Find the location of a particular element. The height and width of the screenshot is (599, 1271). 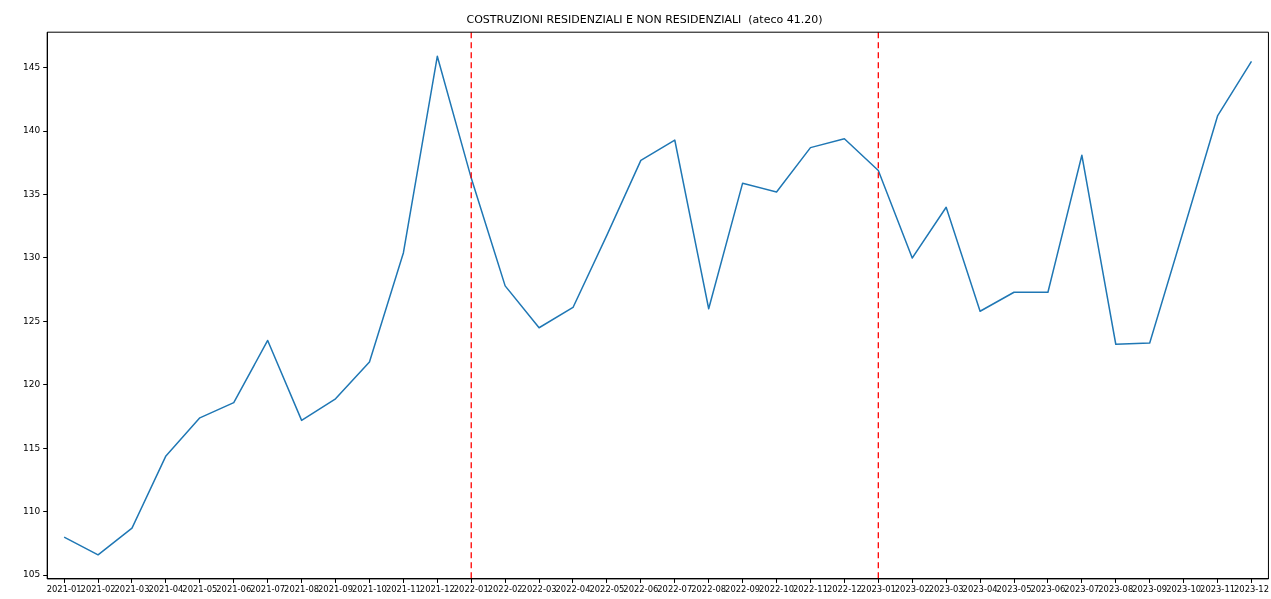

x-tick-label: 2022-02 is located at coordinates (505, 589).